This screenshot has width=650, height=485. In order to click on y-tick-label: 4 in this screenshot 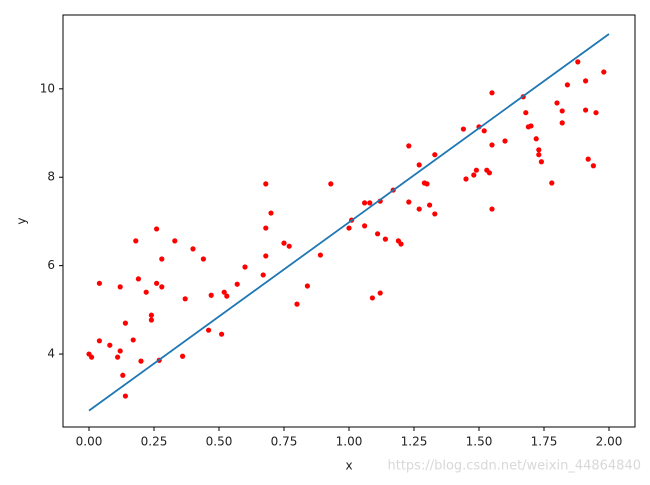, I will do `click(51, 354)`.